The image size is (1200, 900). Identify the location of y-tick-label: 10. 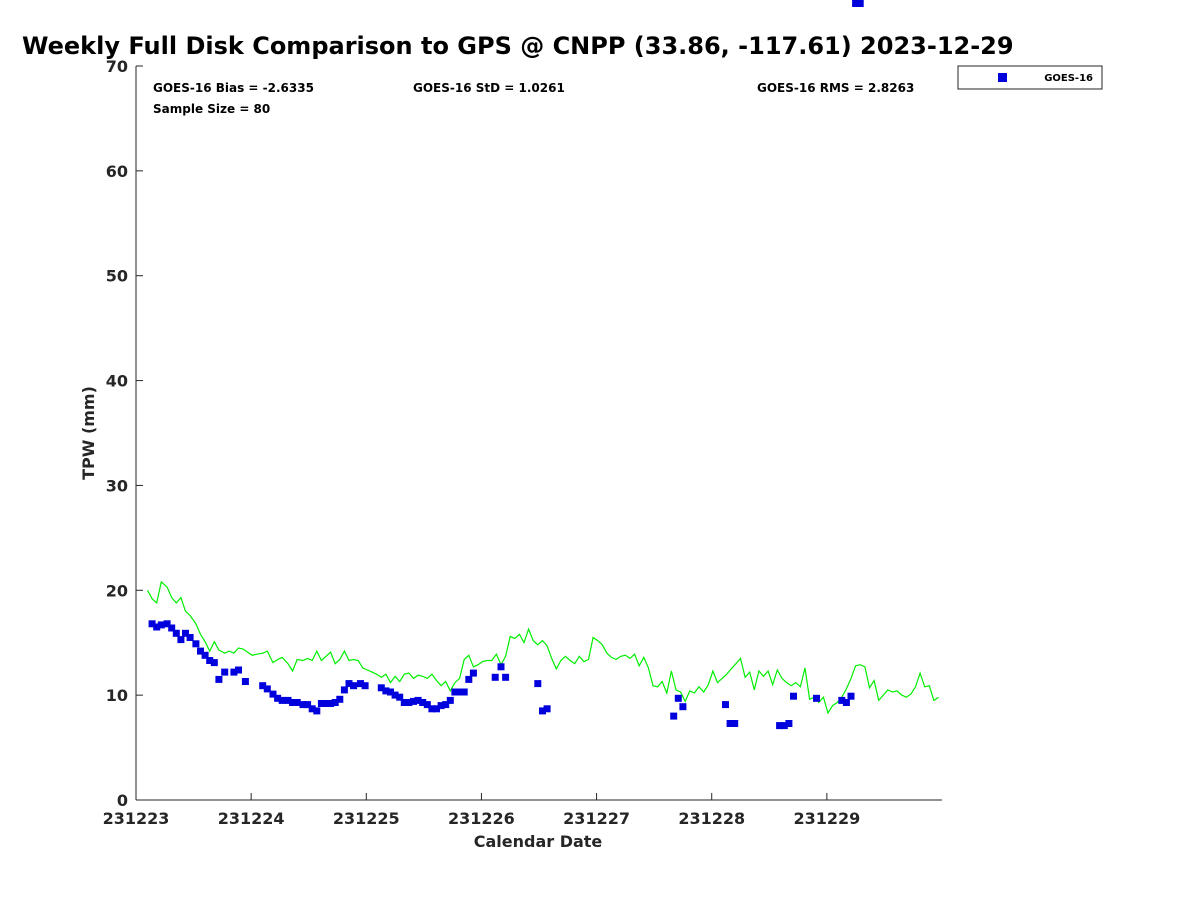
(117, 695).